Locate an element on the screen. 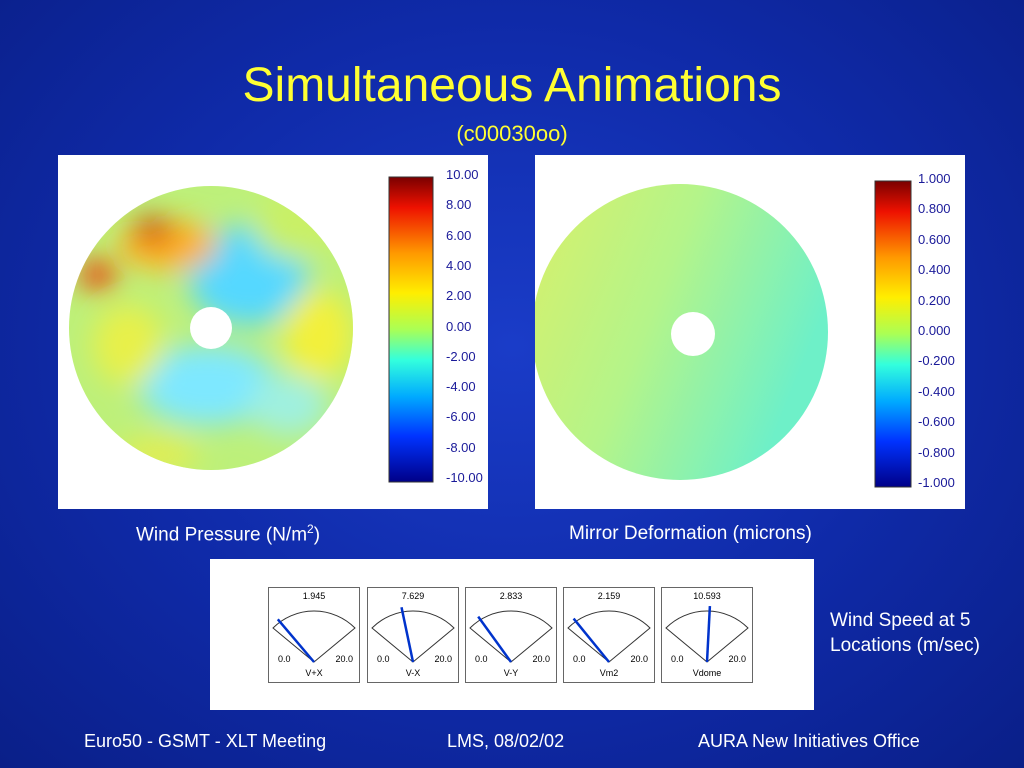  footer-left: Euro50 - GSMT - XLT Meeting is located at coordinates (205, 741).